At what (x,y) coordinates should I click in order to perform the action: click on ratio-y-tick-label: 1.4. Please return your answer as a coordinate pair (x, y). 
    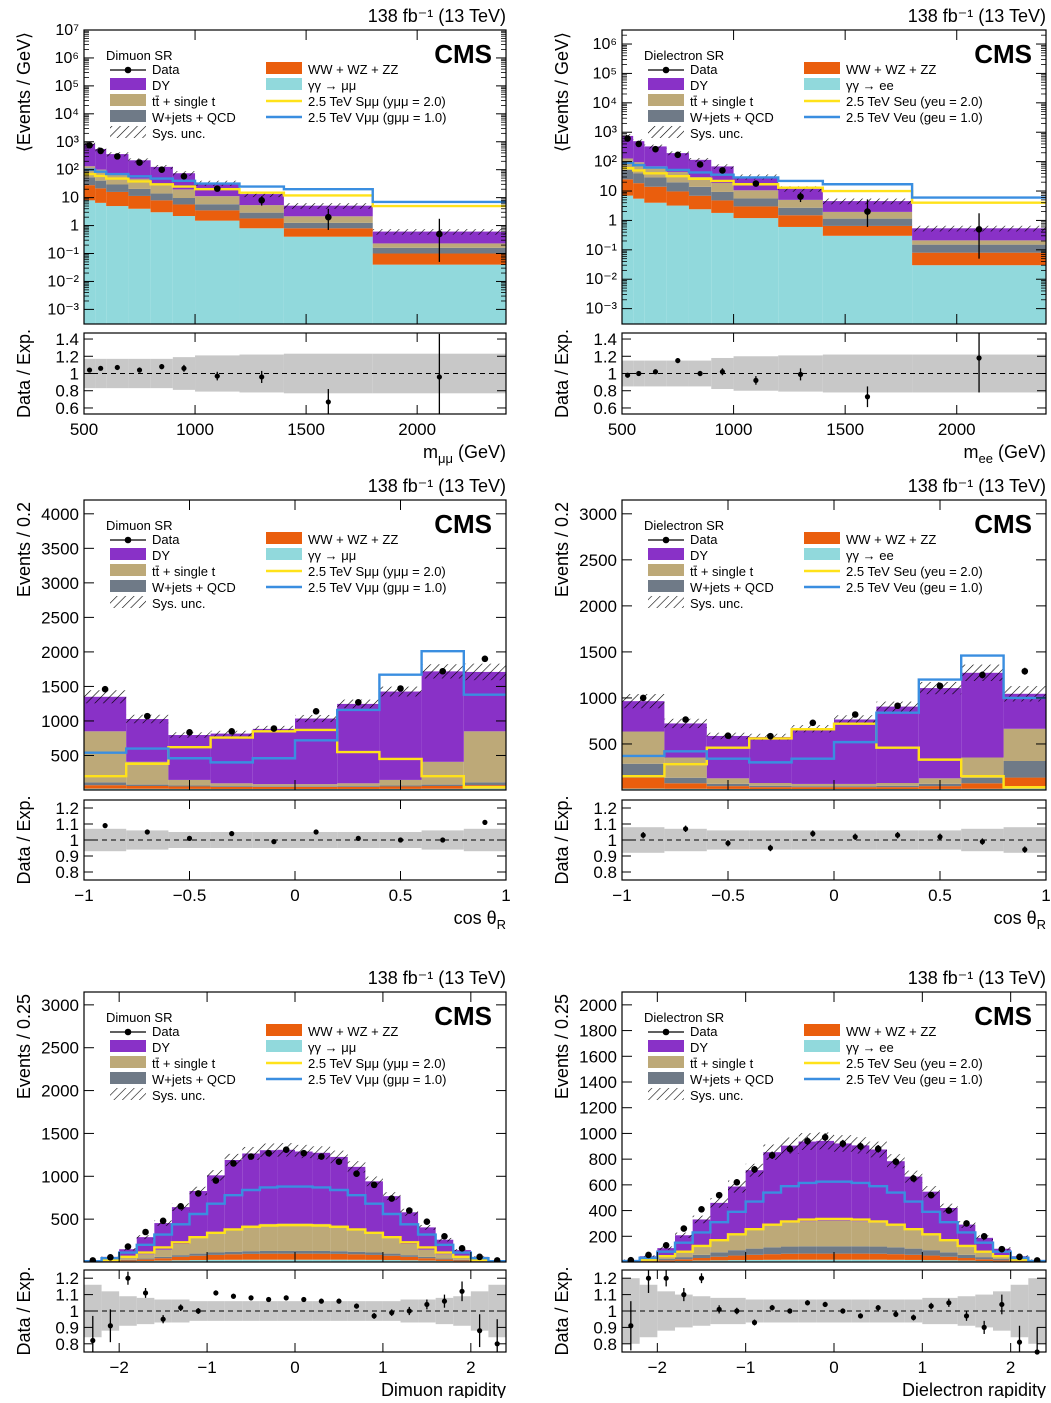
    Looking at the image, I should click on (67, 339).